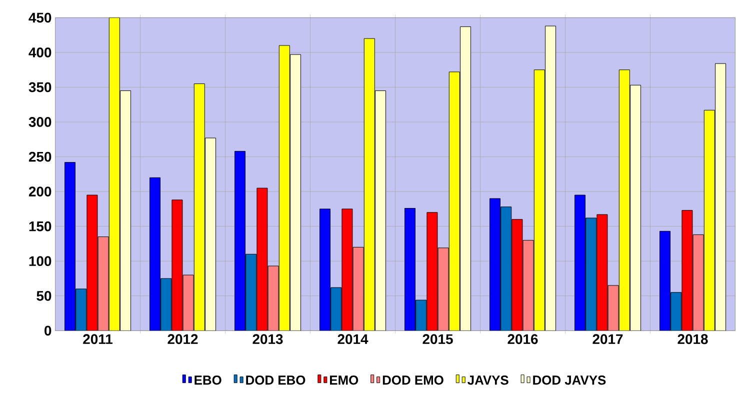 Image resolution: width=747 pixels, height=403 pixels. Describe the element at coordinates (276, 380) in the screenshot. I see `legend-label: DOD EBO` at that location.